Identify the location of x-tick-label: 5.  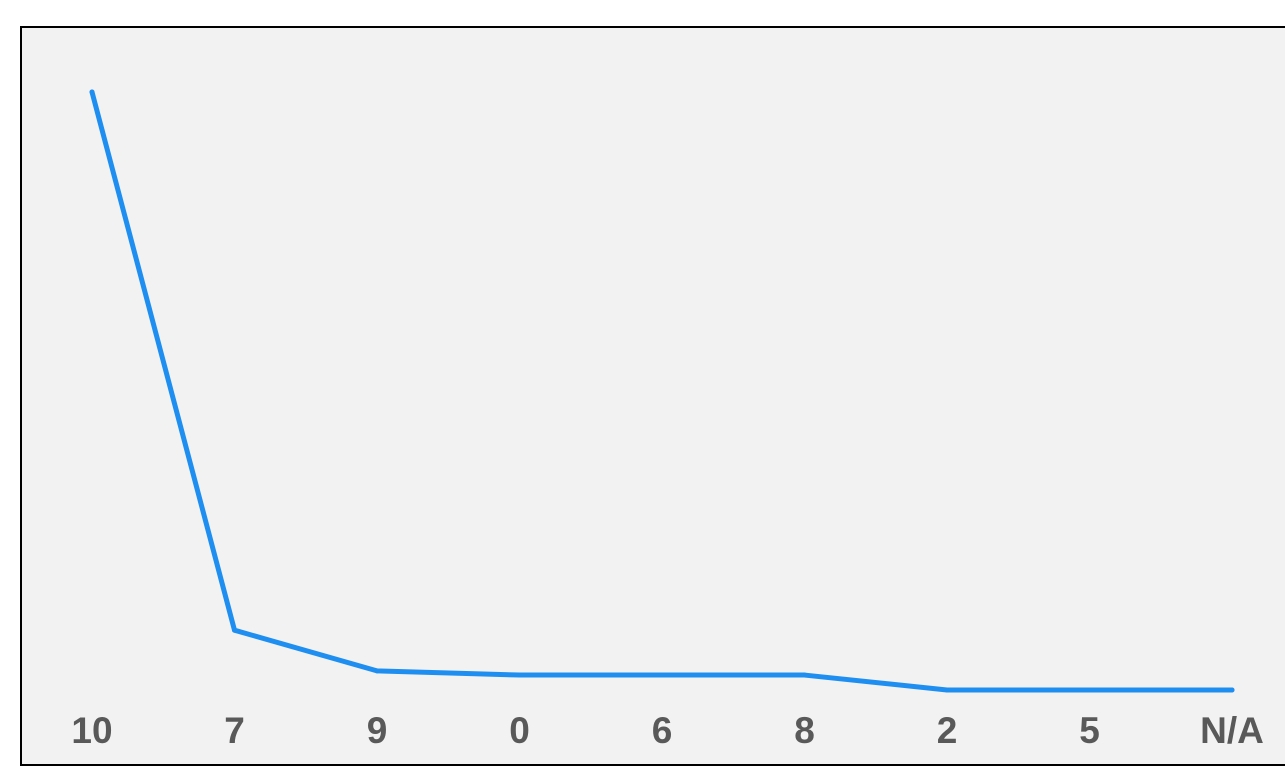
(1089, 730).